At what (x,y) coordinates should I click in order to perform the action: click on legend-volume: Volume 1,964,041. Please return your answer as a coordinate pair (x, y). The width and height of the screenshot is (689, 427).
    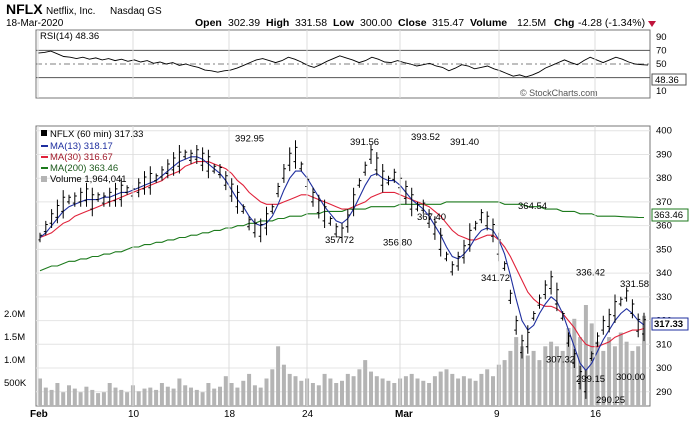
    Looking at the image, I should click on (88, 179).